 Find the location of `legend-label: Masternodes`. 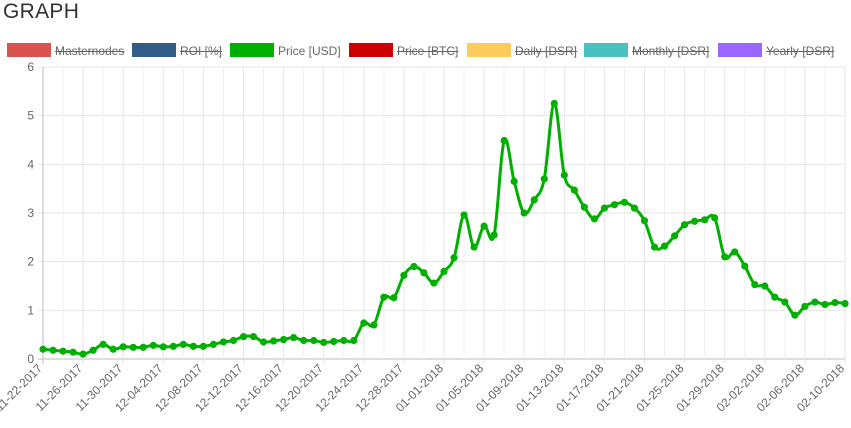

legend-label: Masternodes is located at coordinates (90, 51).